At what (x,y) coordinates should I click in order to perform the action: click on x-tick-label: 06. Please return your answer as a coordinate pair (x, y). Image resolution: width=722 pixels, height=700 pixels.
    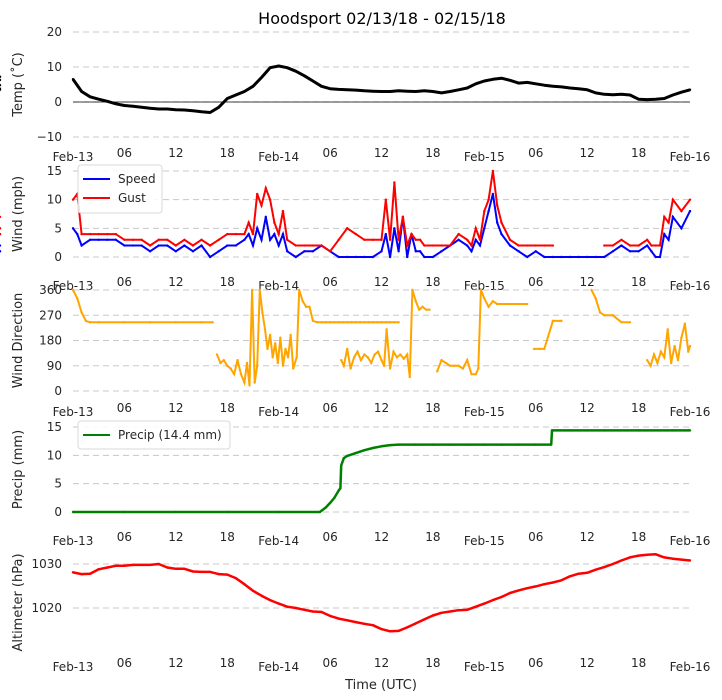
    Looking at the image, I should click on (329, 153).